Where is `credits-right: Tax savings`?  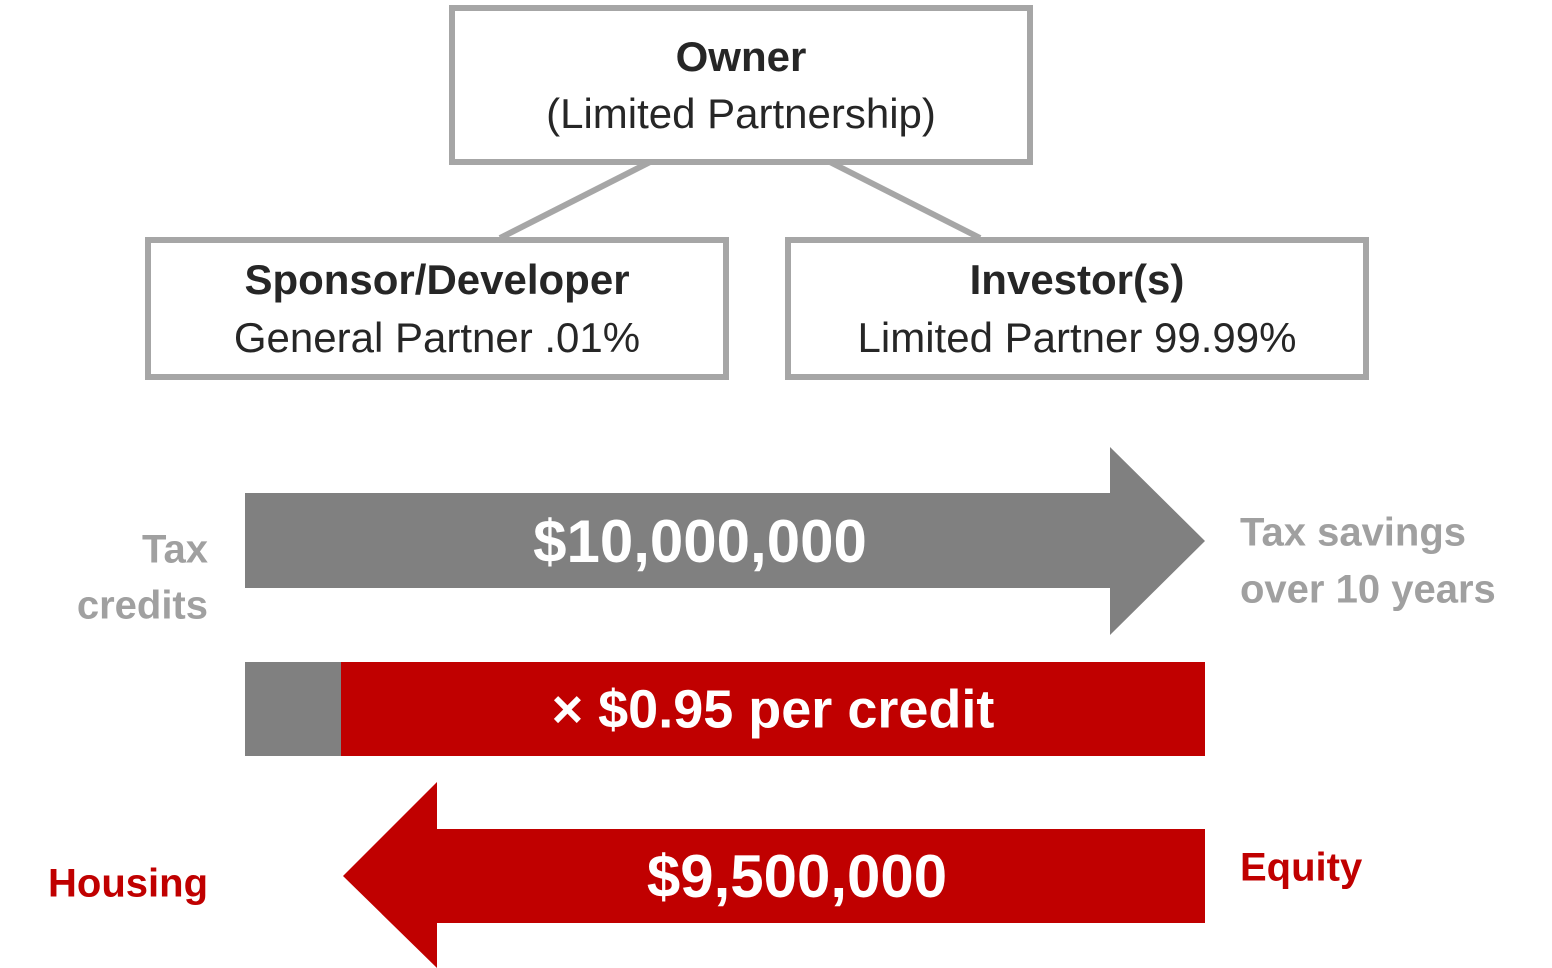 credits-right: Tax savings is located at coordinates (1353, 533).